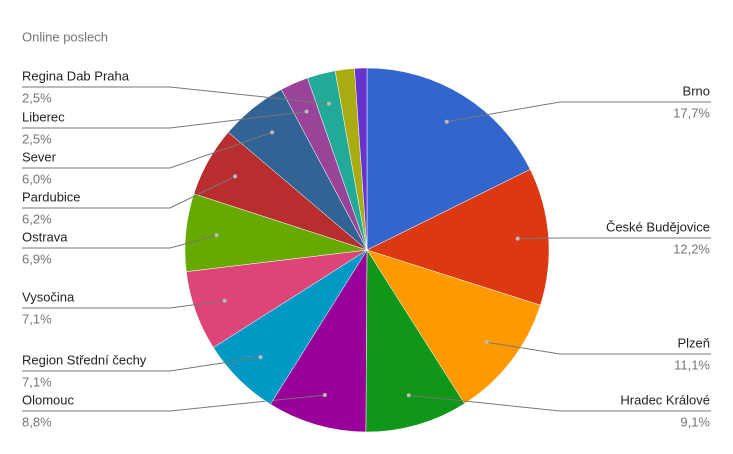 This screenshot has width=733, height=454. What do you see at coordinates (695, 421) in the screenshot?
I see `slice-value-label: 9,1%` at bounding box center [695, 421].